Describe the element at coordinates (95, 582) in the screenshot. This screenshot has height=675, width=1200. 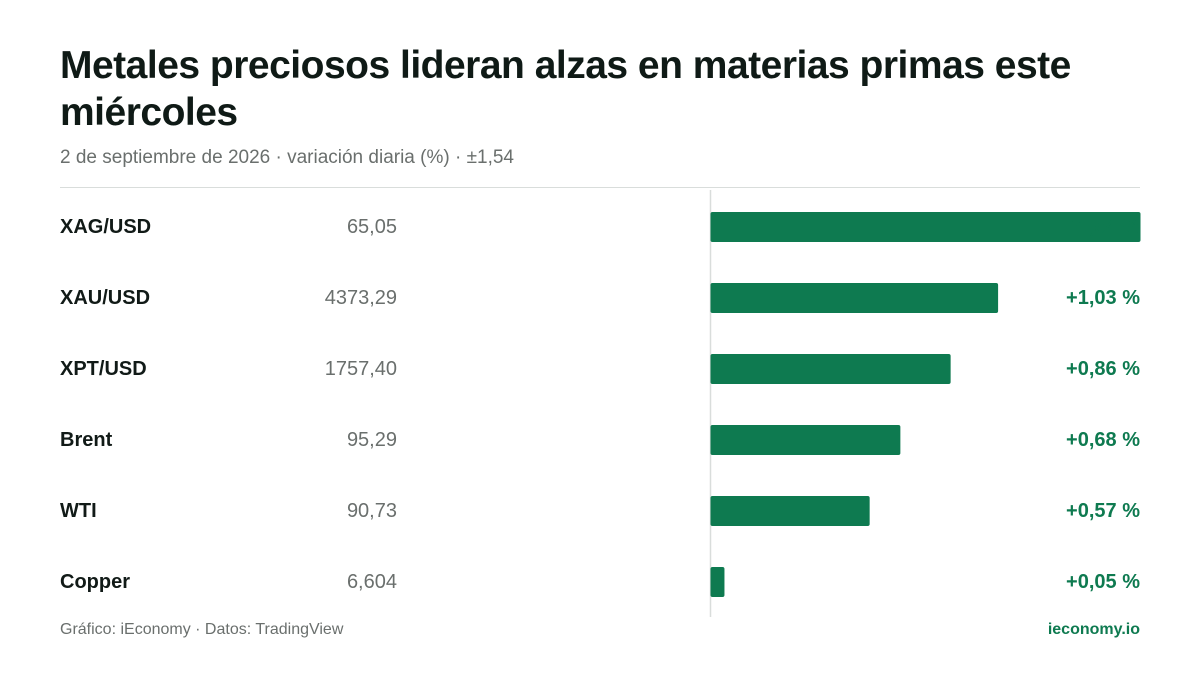
I see `category-label: Copper` at that location.